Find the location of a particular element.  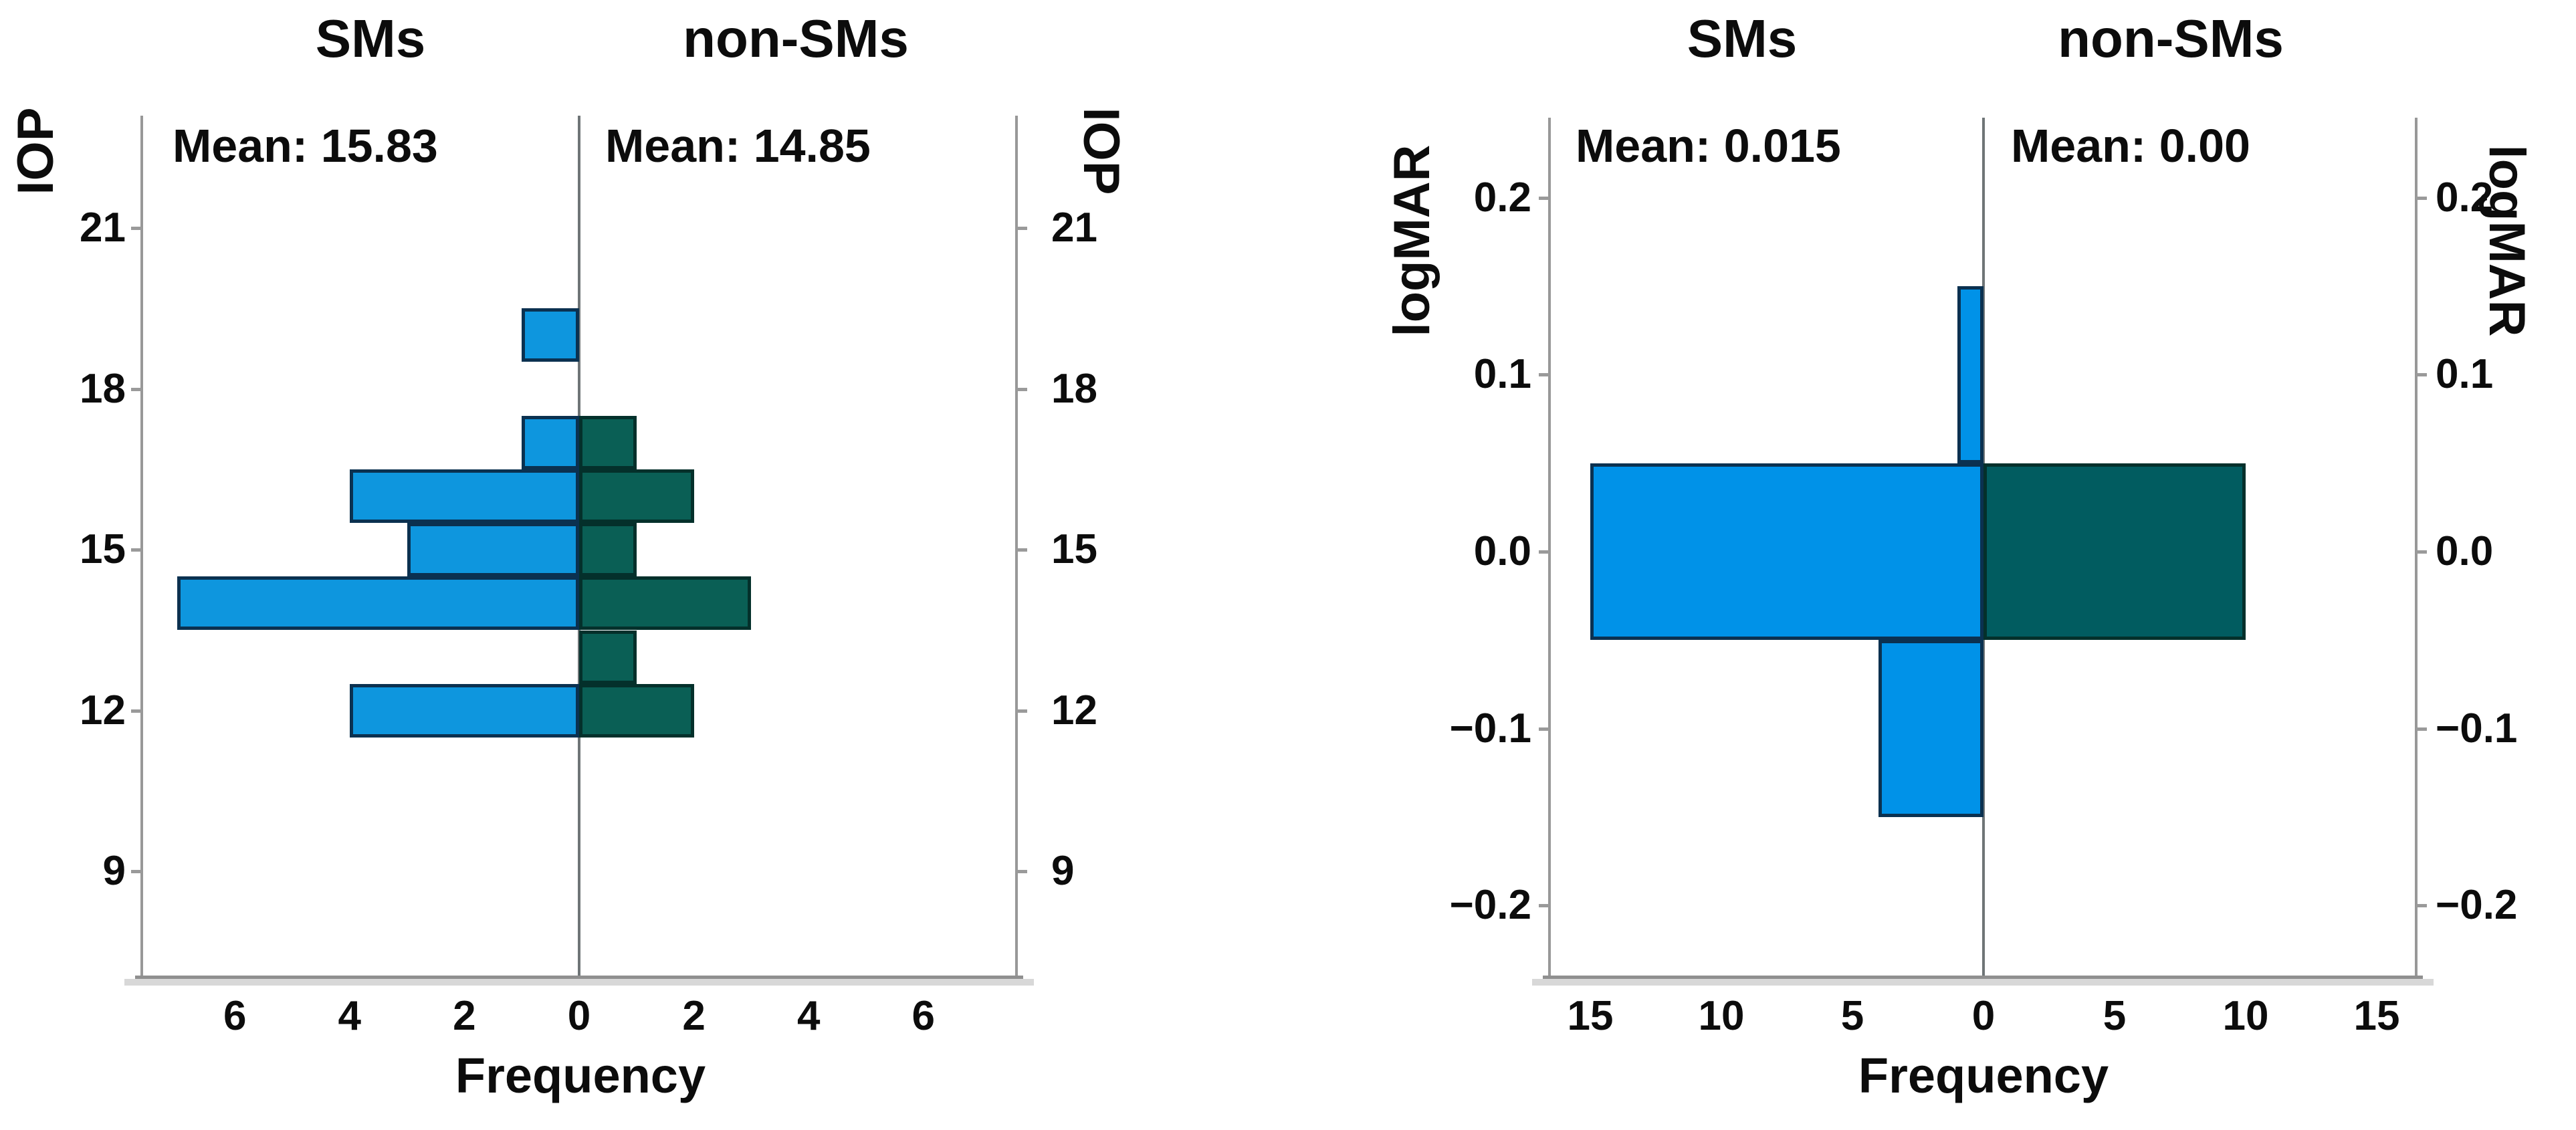

logmar-x-axis-label: Frequency is located at coordinates (1984, 1075).